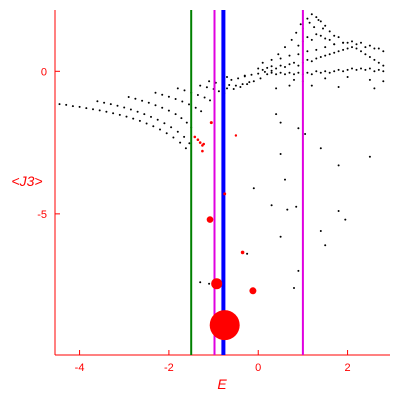 This screenshot has width=400, height=400. Describe the element at coordinates (169, 368) in the screenshot. I see `x-tick-label: -2` at that location.